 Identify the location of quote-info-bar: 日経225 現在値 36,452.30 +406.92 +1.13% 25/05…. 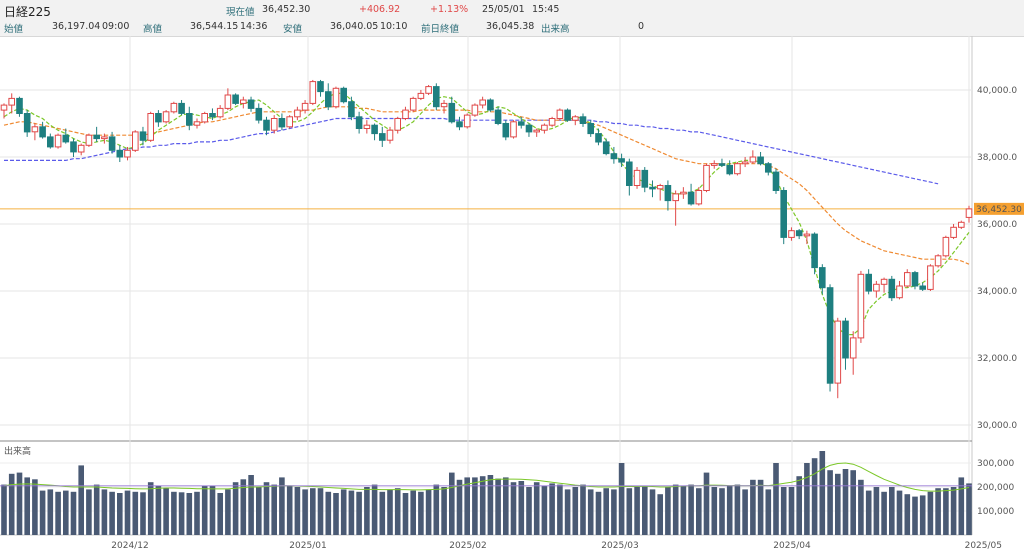
(512, 18).